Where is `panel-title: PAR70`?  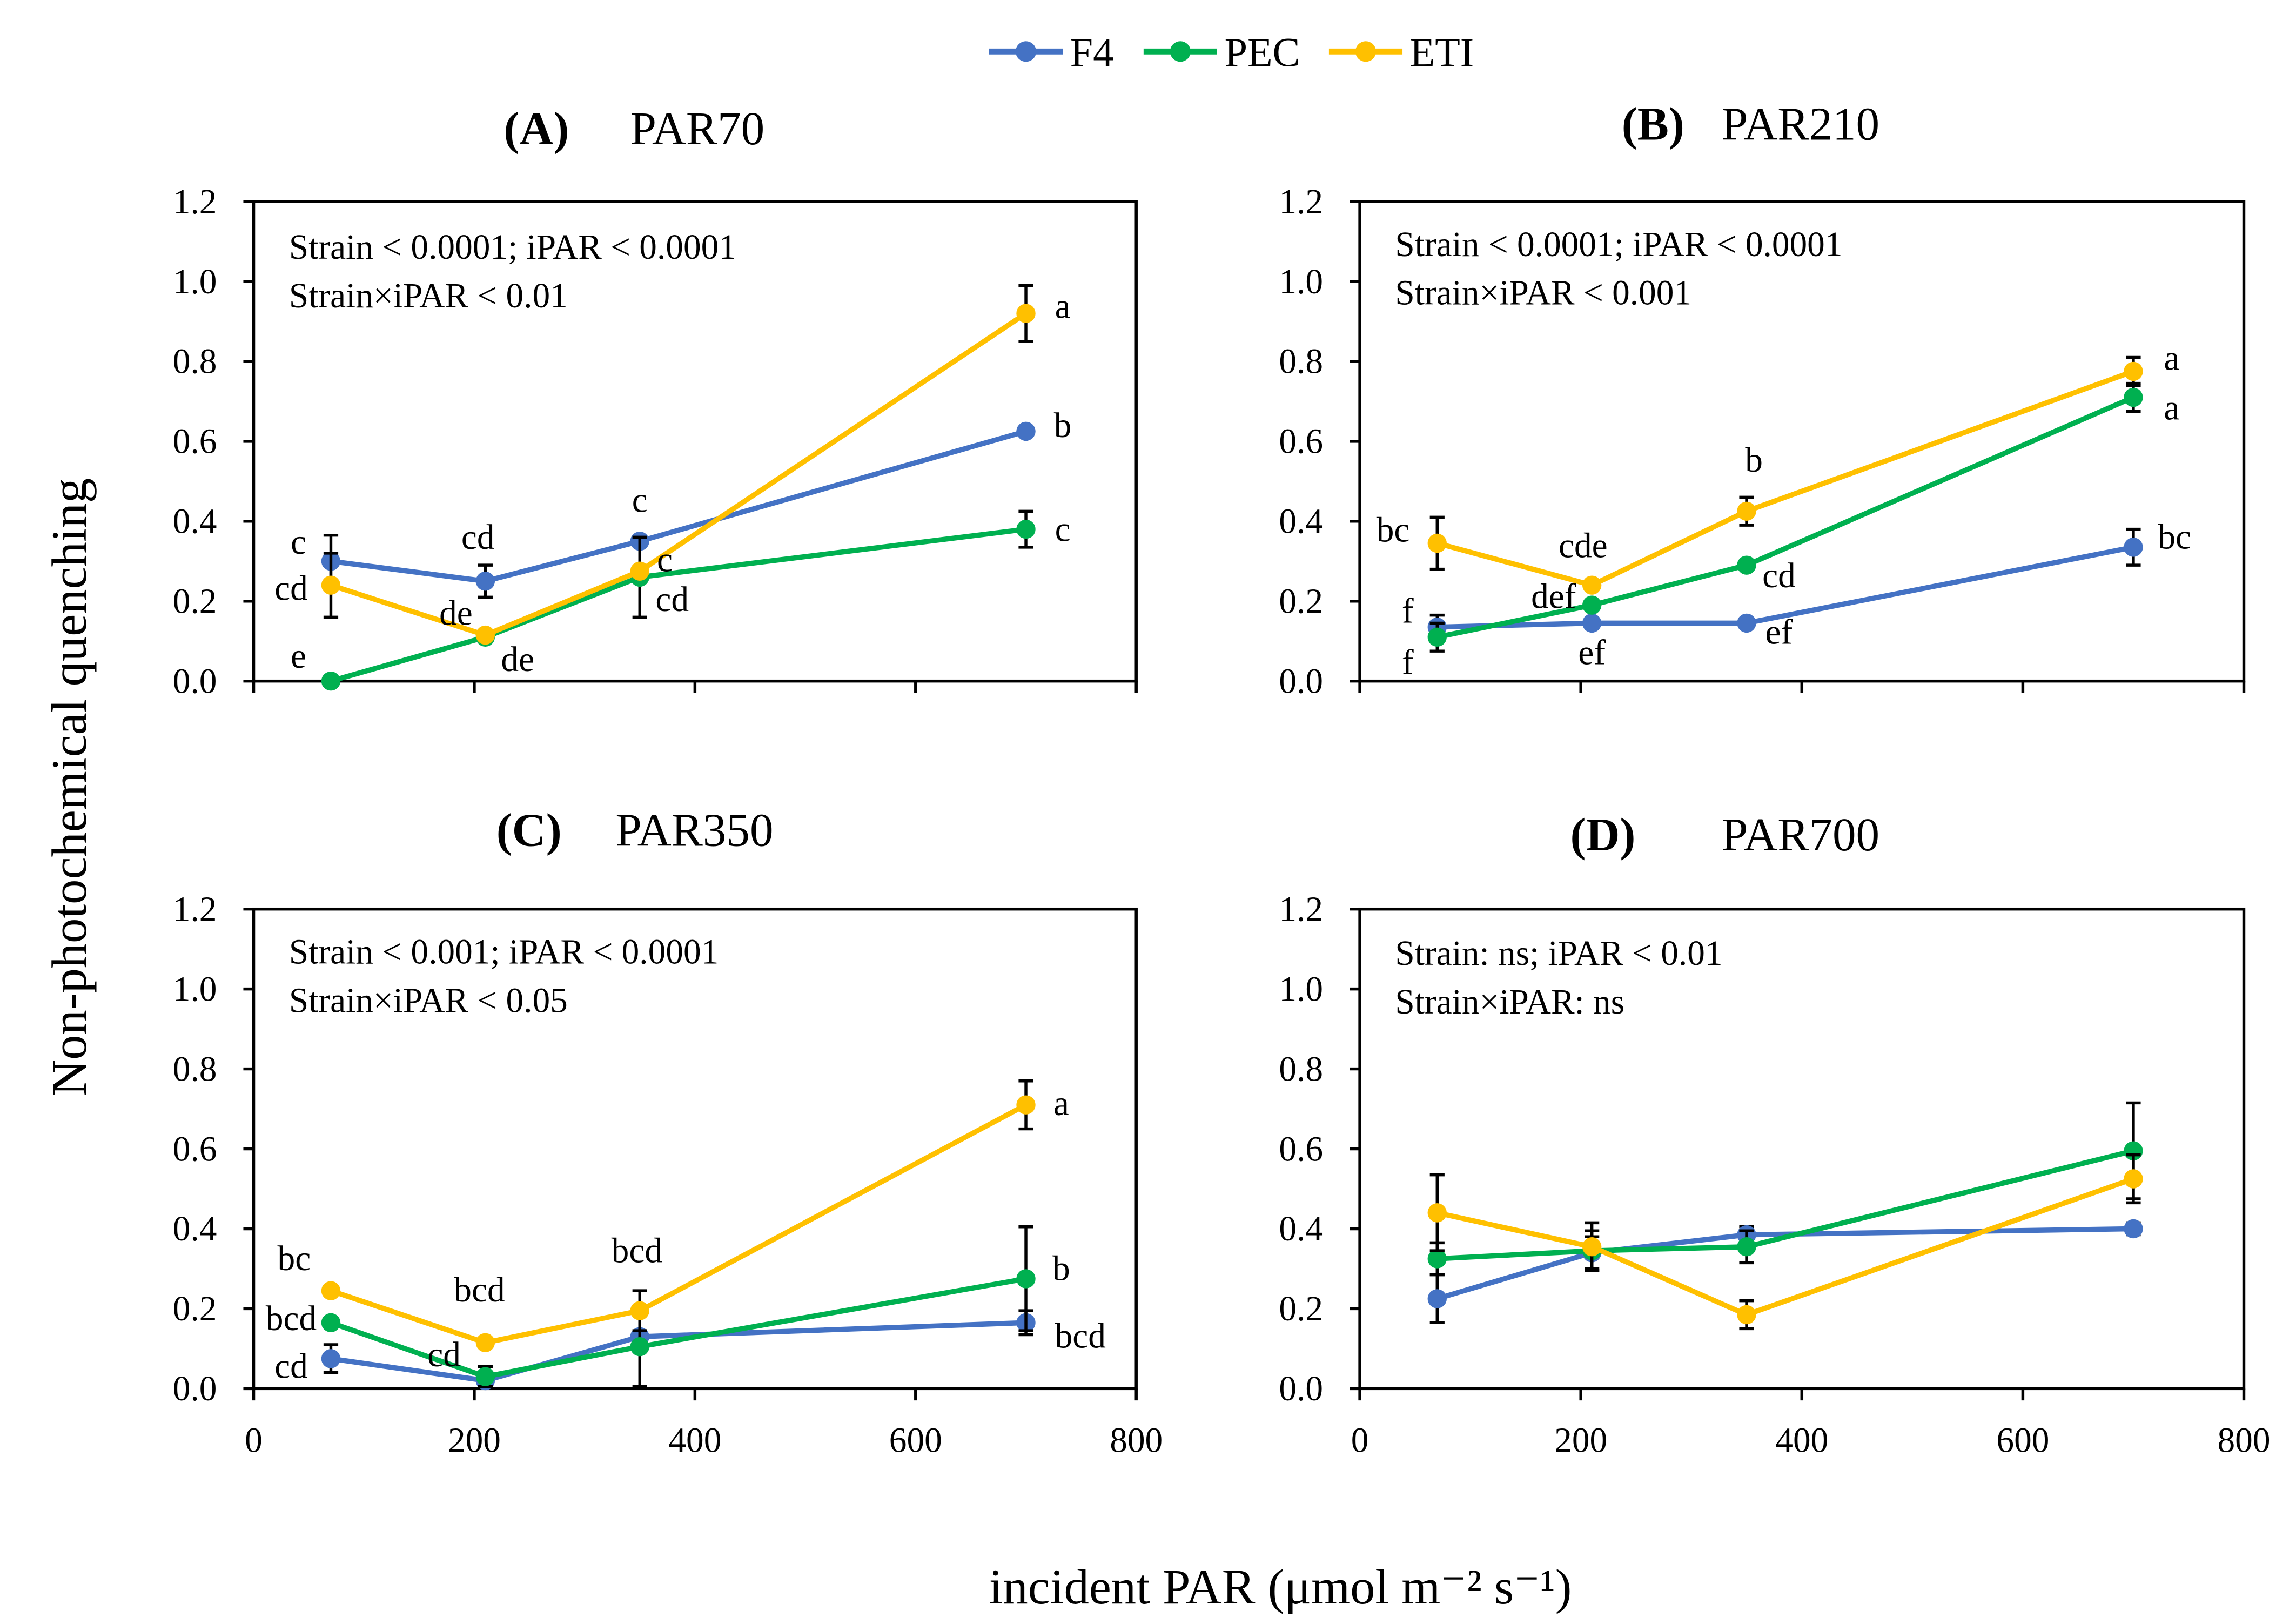
panel-title: PAR70 is located at coordinates (697, 128).